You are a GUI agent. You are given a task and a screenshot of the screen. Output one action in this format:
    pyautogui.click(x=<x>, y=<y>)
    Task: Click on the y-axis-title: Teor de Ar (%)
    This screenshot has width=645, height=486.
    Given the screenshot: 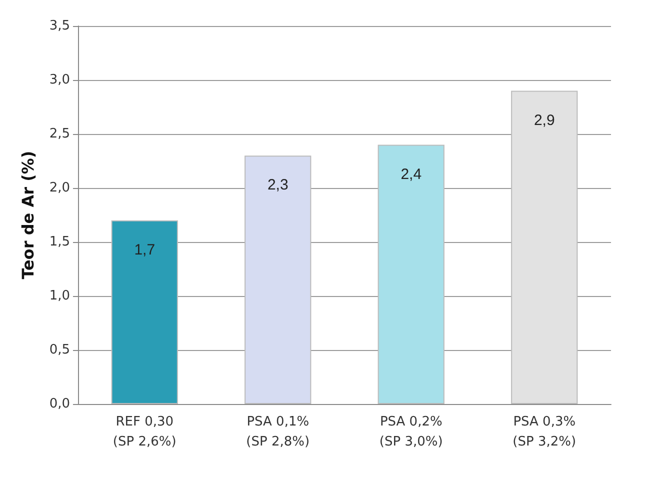 What is the action you would take?
    pyautogui.click(x=28, y=215)
    